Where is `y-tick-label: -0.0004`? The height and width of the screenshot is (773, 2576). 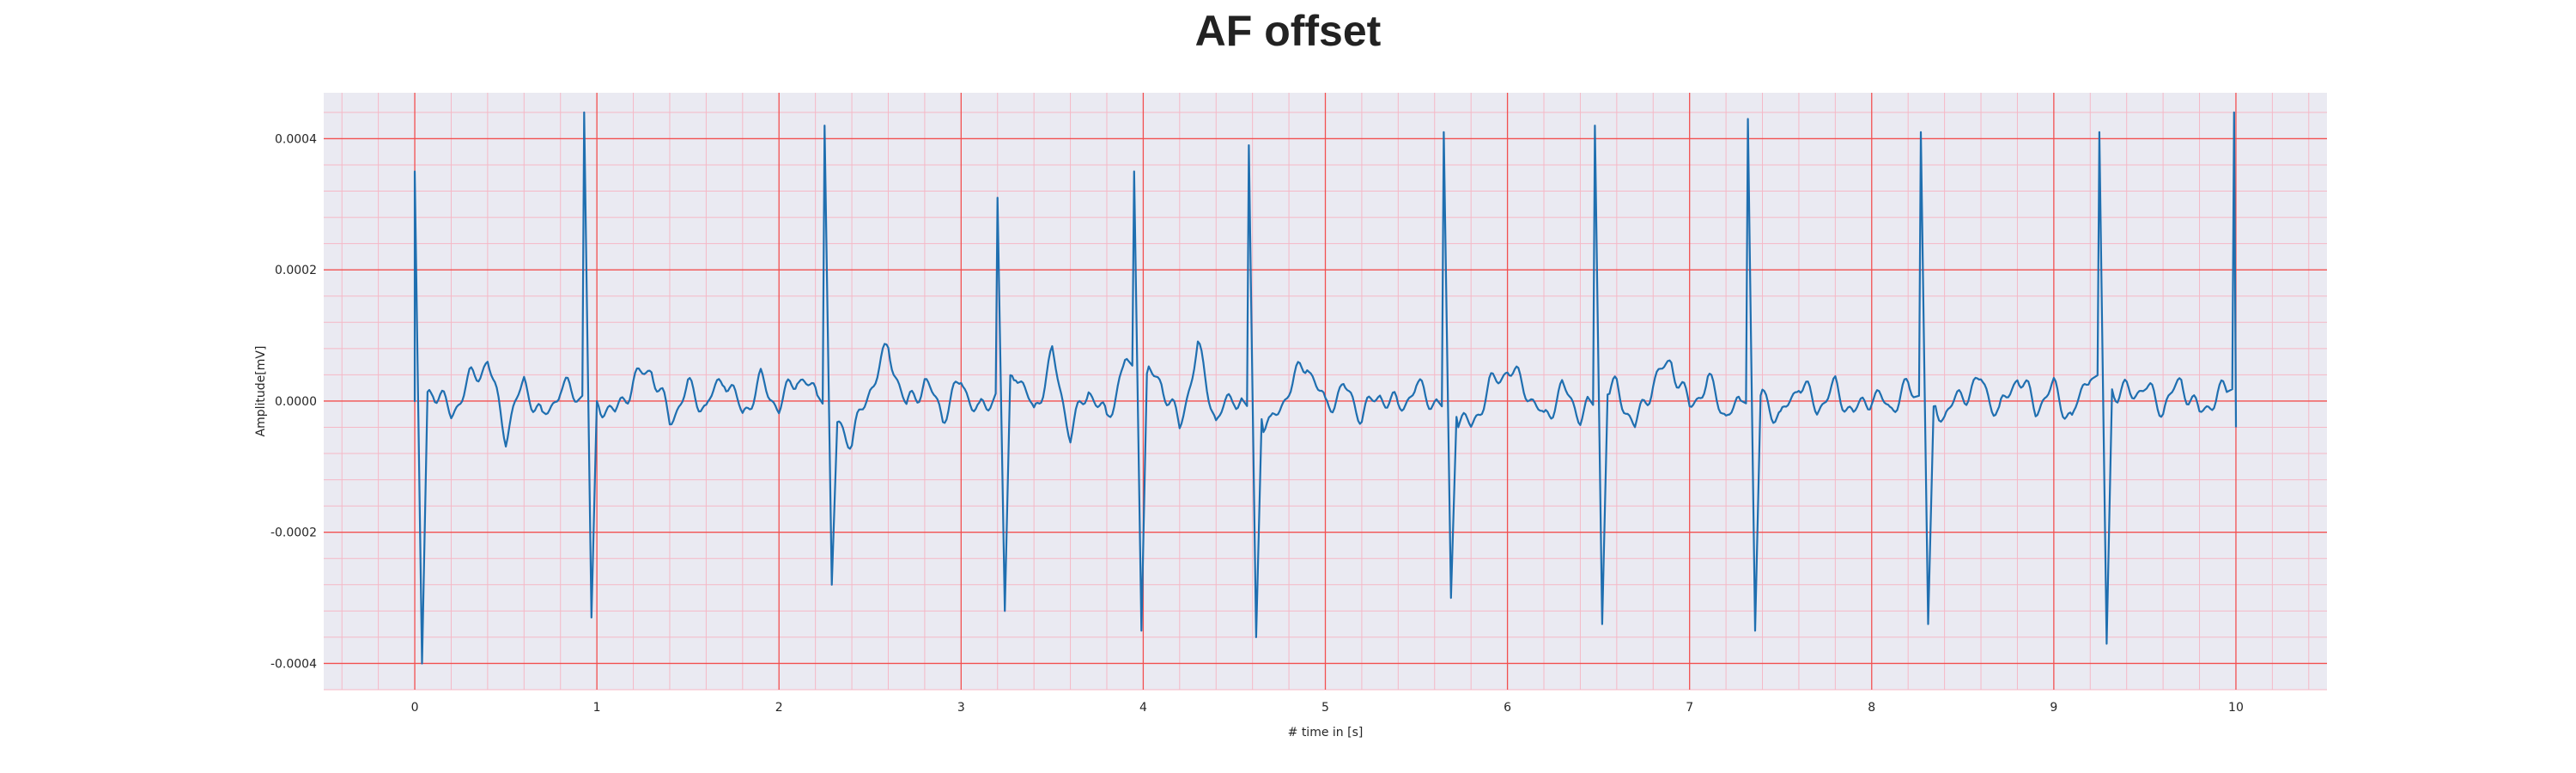 y-tick-label: -0.0004 is located at coordinates (293, 664).